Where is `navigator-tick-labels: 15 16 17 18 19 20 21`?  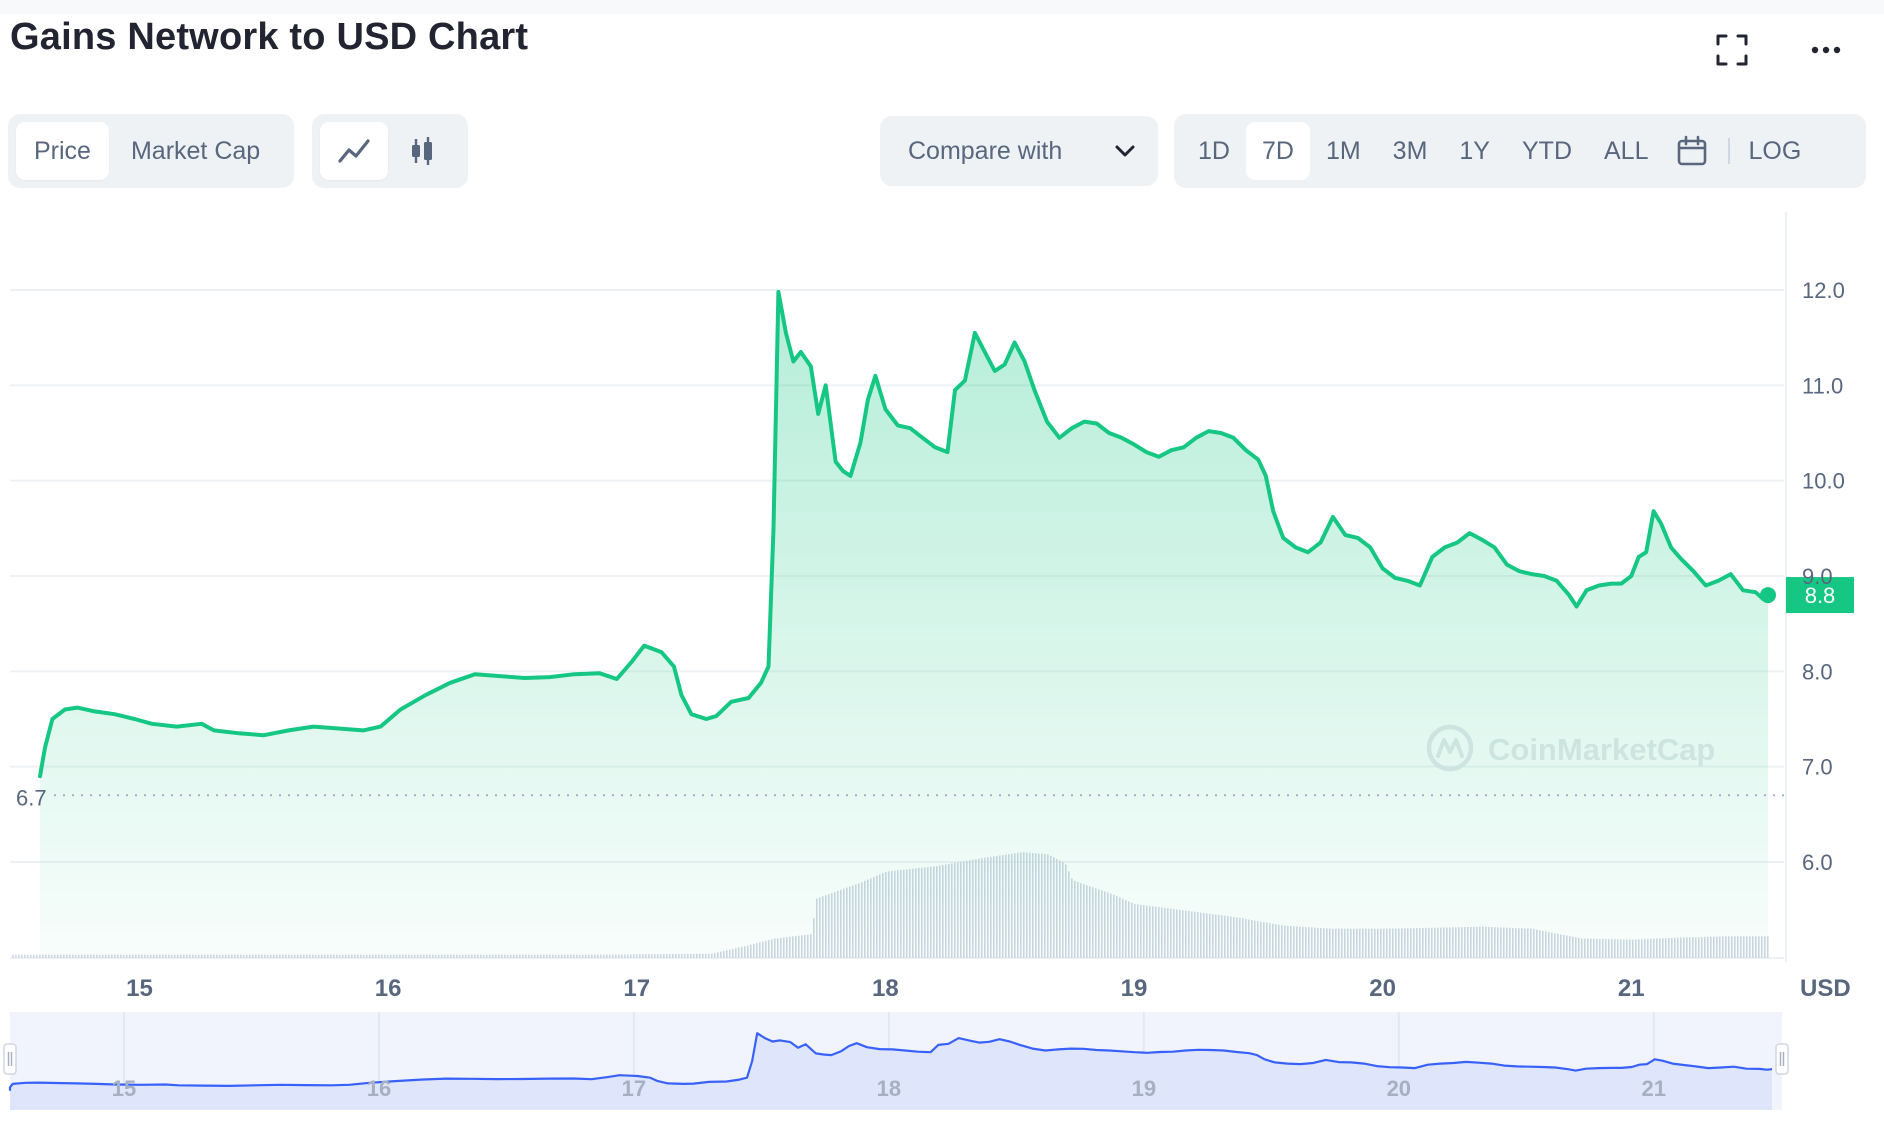 navigator-tick-labels: 15 16 17 18 19 20 21 is located at coordinates (889, 1088).